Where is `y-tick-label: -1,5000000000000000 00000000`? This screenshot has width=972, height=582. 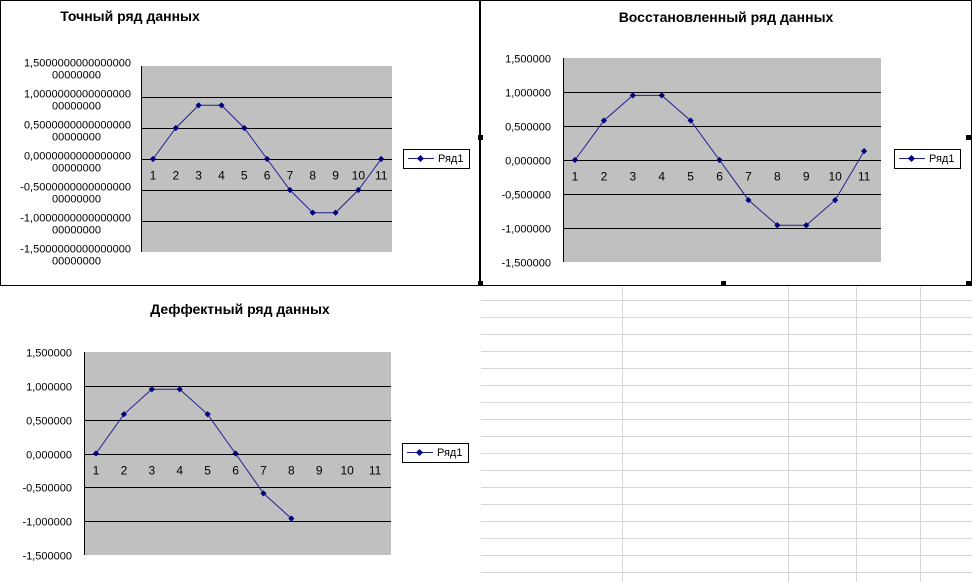
y-tick-label: -1,5000000000000000 00000000 is located at coordinates (75, 256).